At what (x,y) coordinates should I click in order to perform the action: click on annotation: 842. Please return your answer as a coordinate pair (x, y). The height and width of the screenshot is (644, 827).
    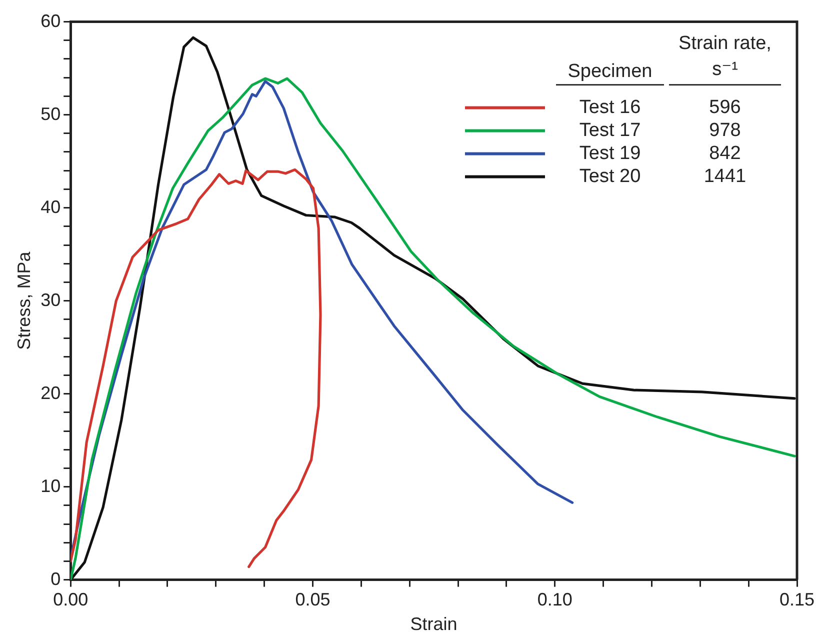
    Looking at the image, I should click on (725, 153).